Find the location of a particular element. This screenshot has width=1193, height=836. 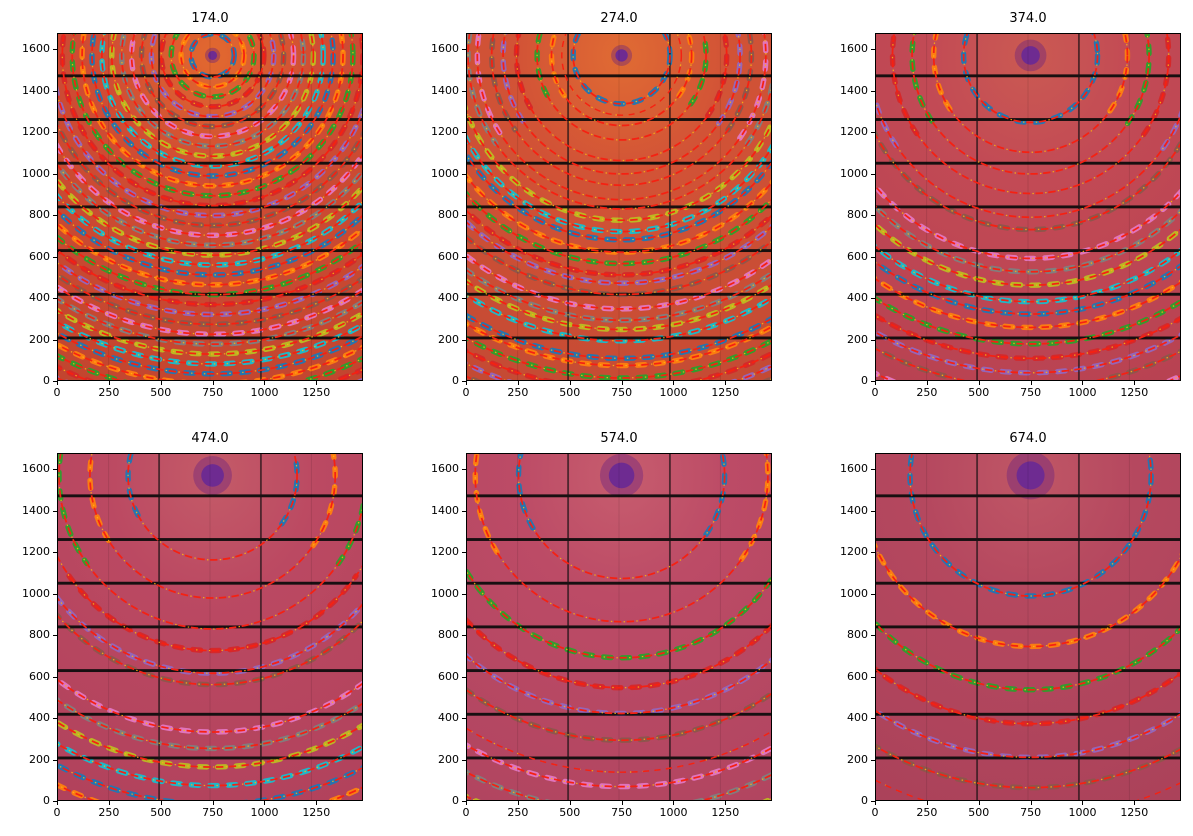

beamstop-dot is located at coordinates (212, 475).